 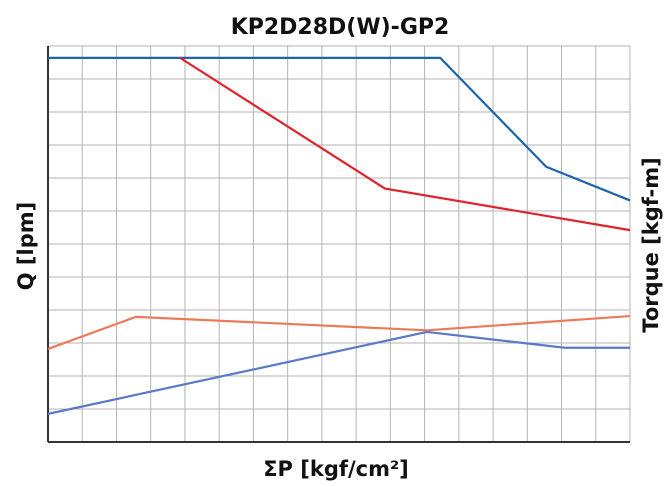 What do you see at coordinates (26, 246) in the screenshot?
I see `y-axis-label: Q [lpm]` at bounding box center [26, 246].